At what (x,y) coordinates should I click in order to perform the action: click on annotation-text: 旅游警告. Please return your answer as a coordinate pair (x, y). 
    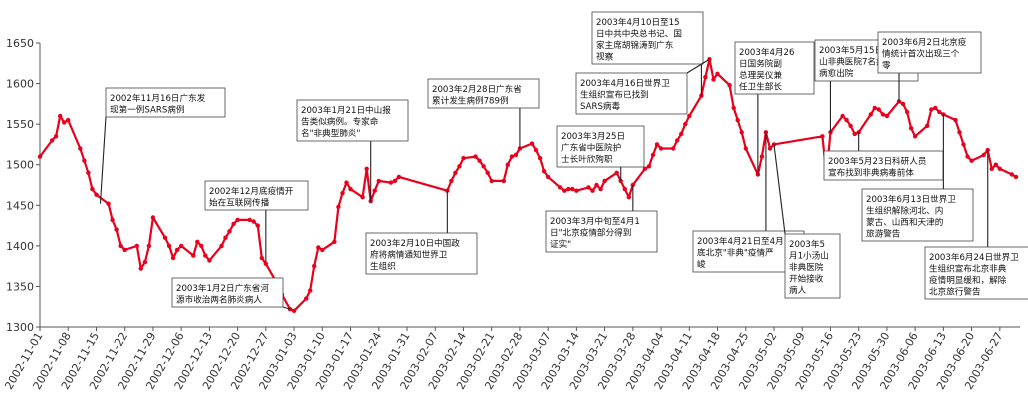
    Looking at the image, I should click on (883, 234).